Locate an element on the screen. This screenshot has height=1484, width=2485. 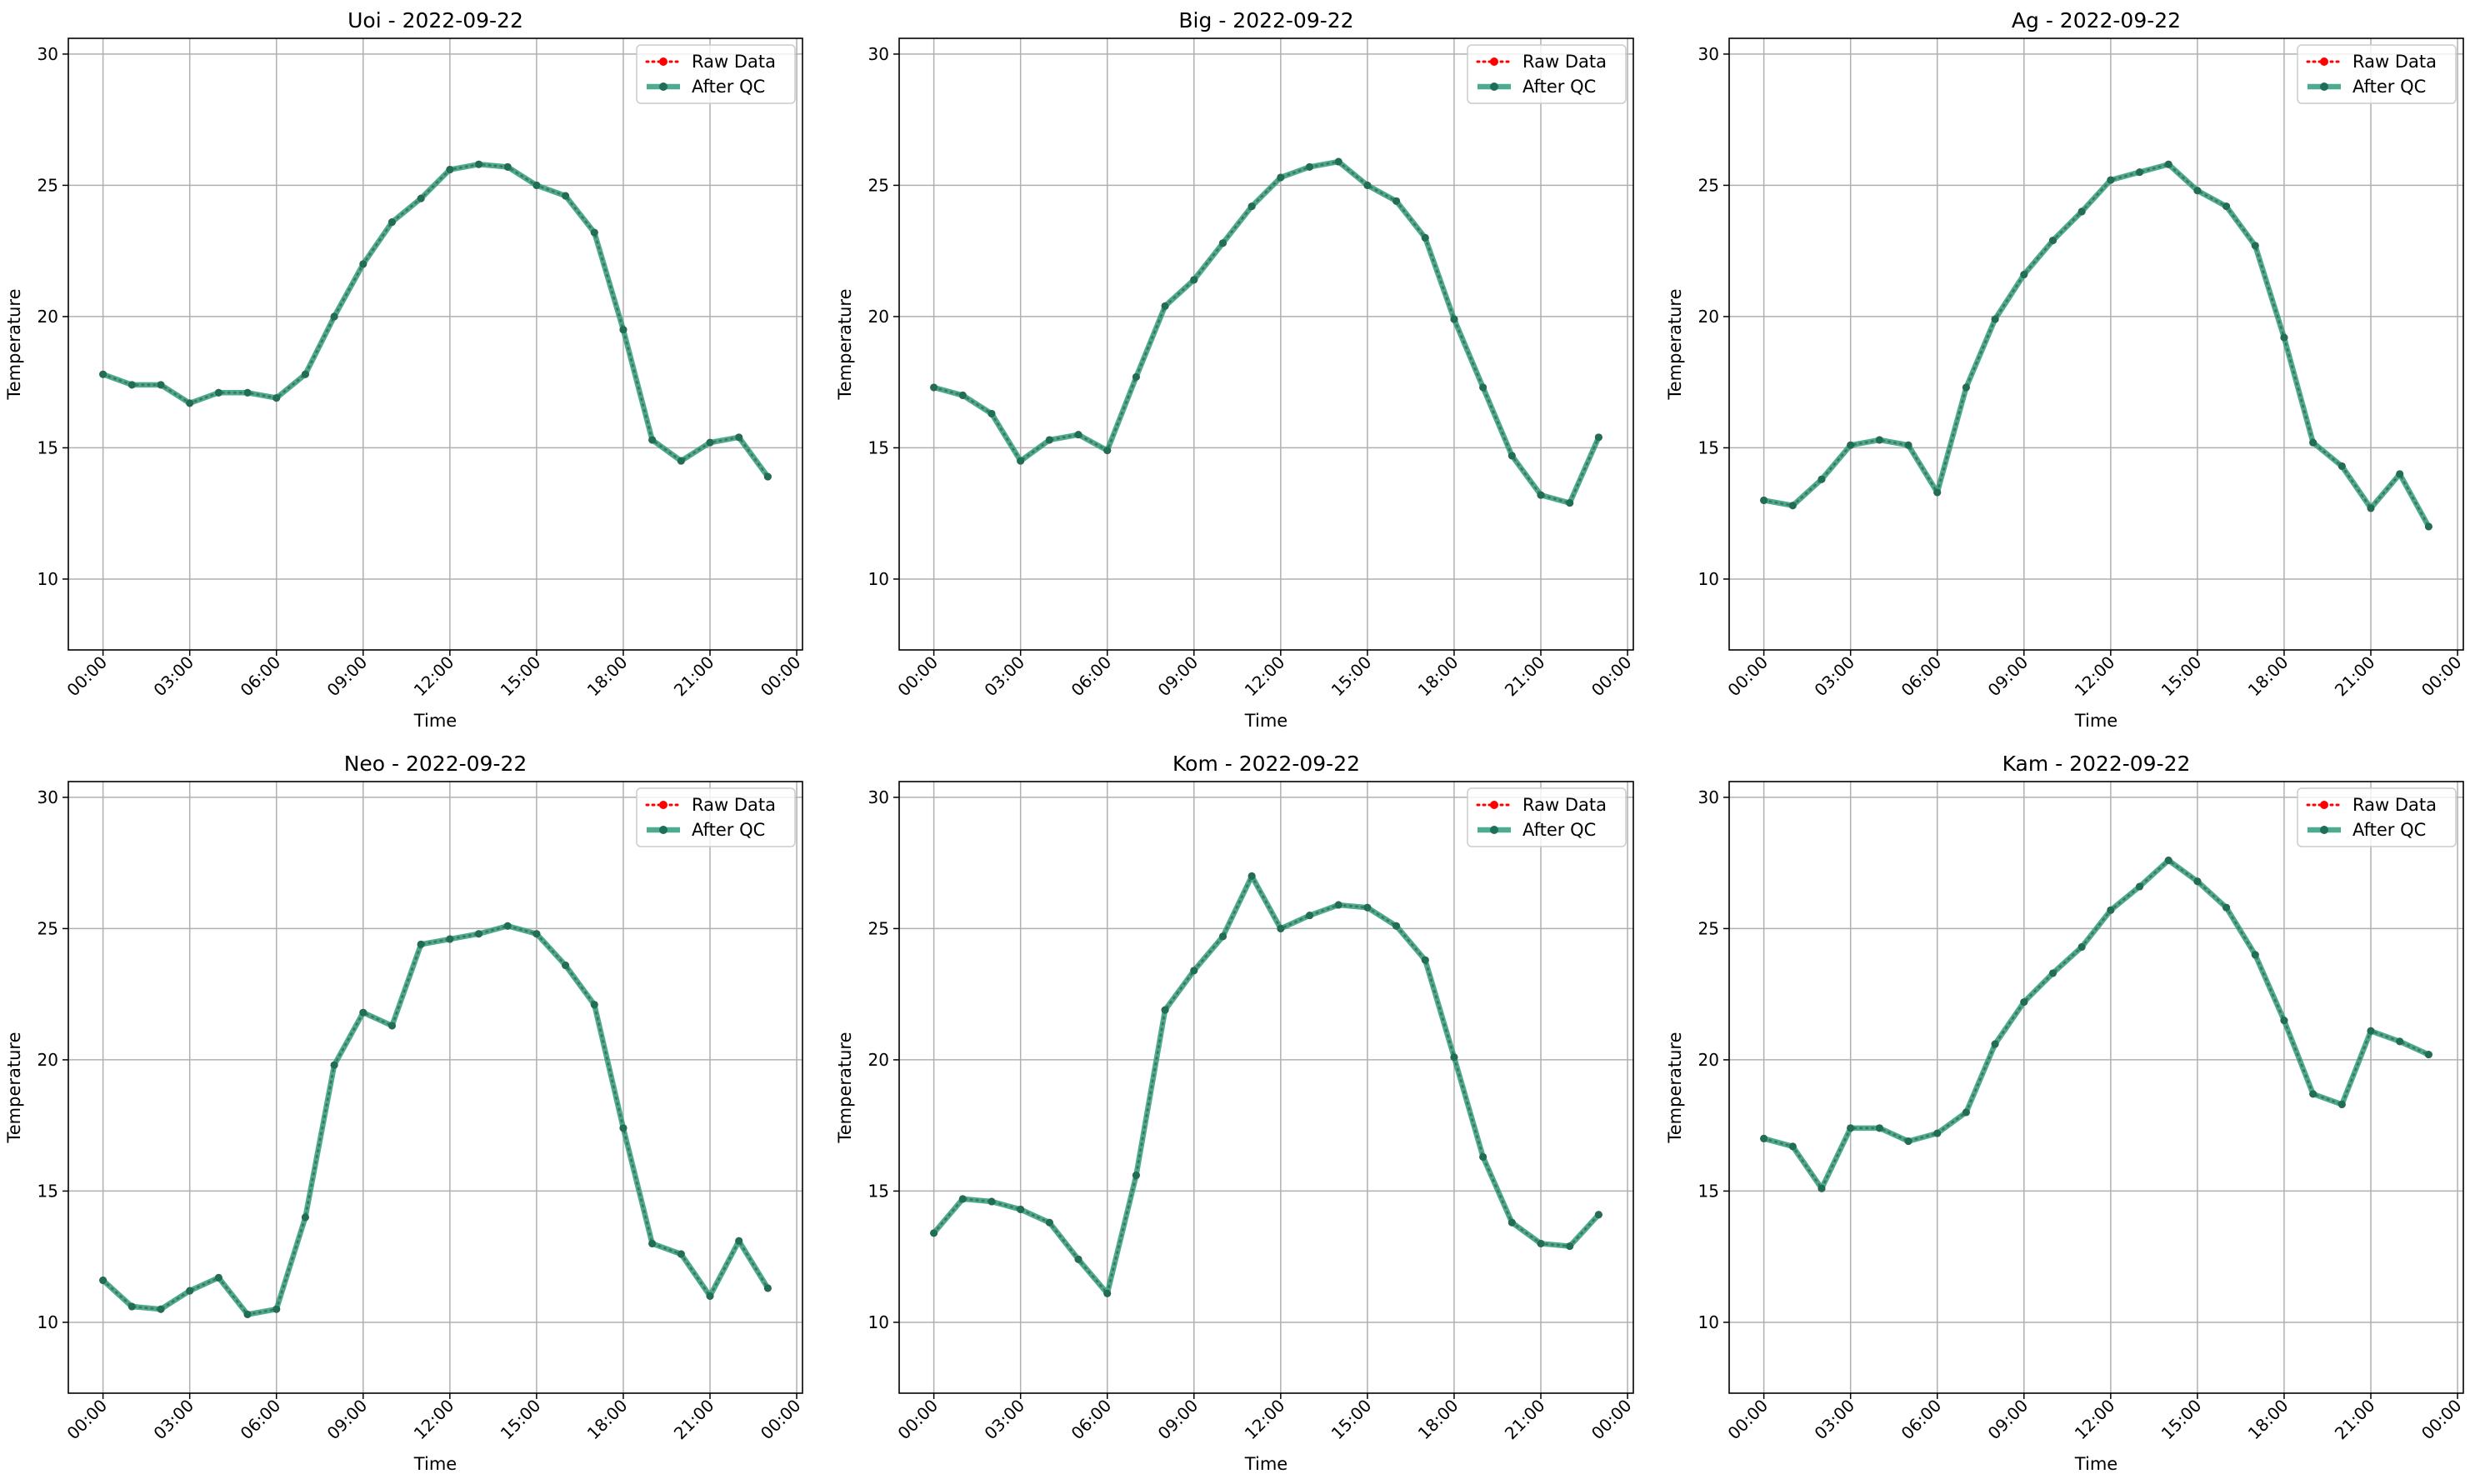
y-tick-label: 20 is located at coordinates (1708, 317).